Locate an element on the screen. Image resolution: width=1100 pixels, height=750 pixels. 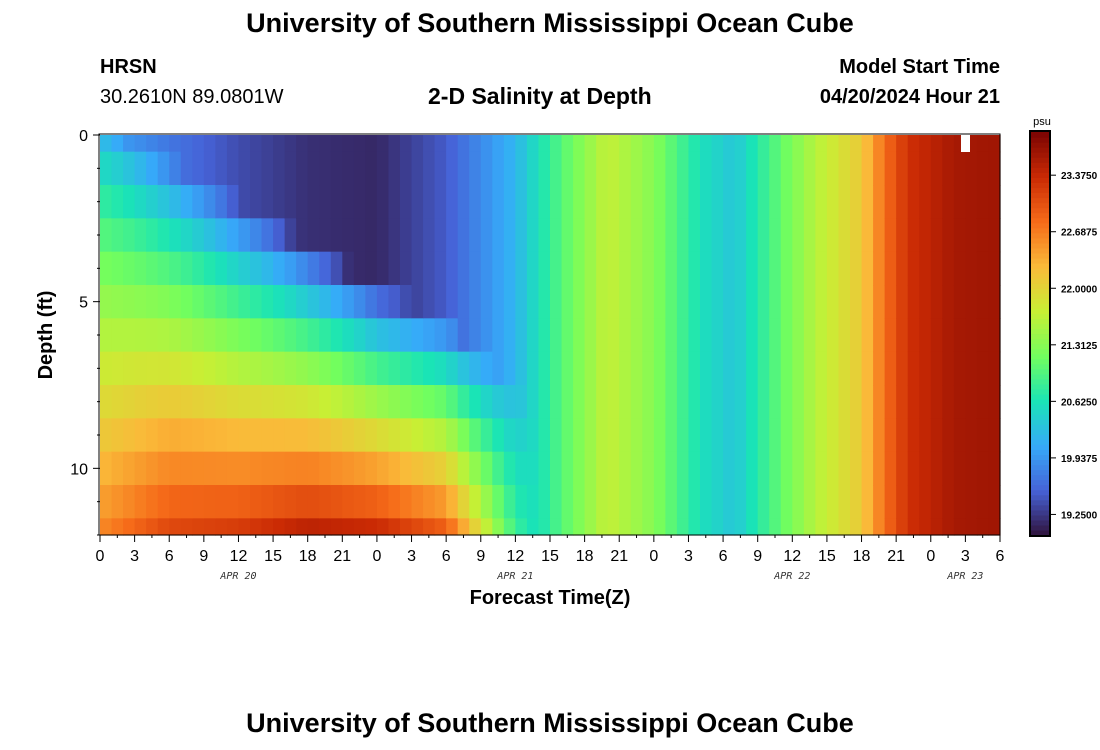
x-tick-label: 0 is located at coordinates (653, 556).